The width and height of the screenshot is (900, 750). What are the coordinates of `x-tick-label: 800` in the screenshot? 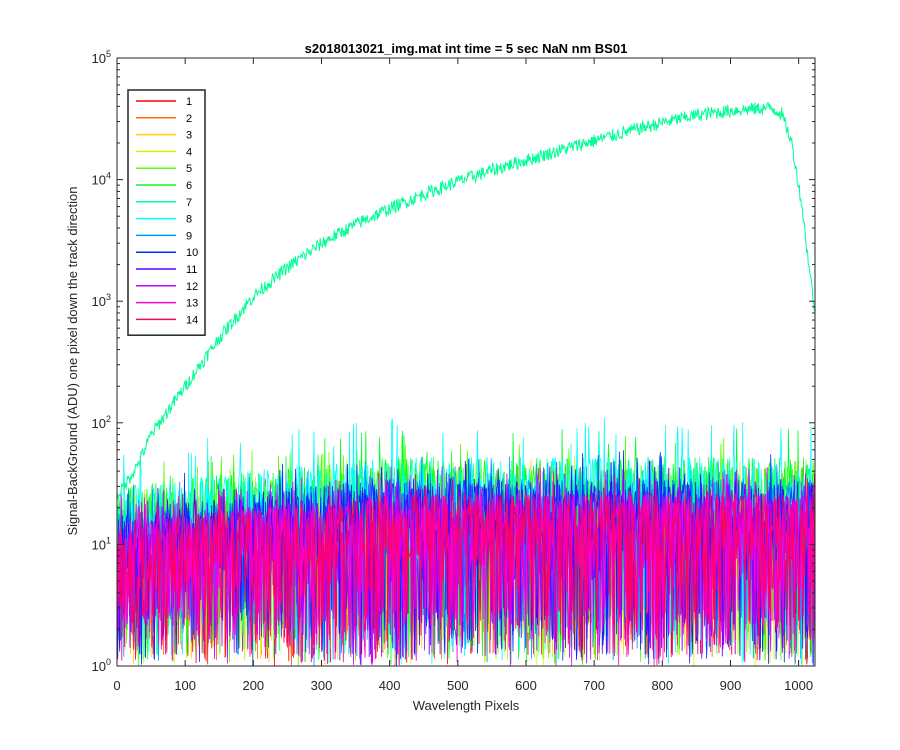 It's located at (662, 685).